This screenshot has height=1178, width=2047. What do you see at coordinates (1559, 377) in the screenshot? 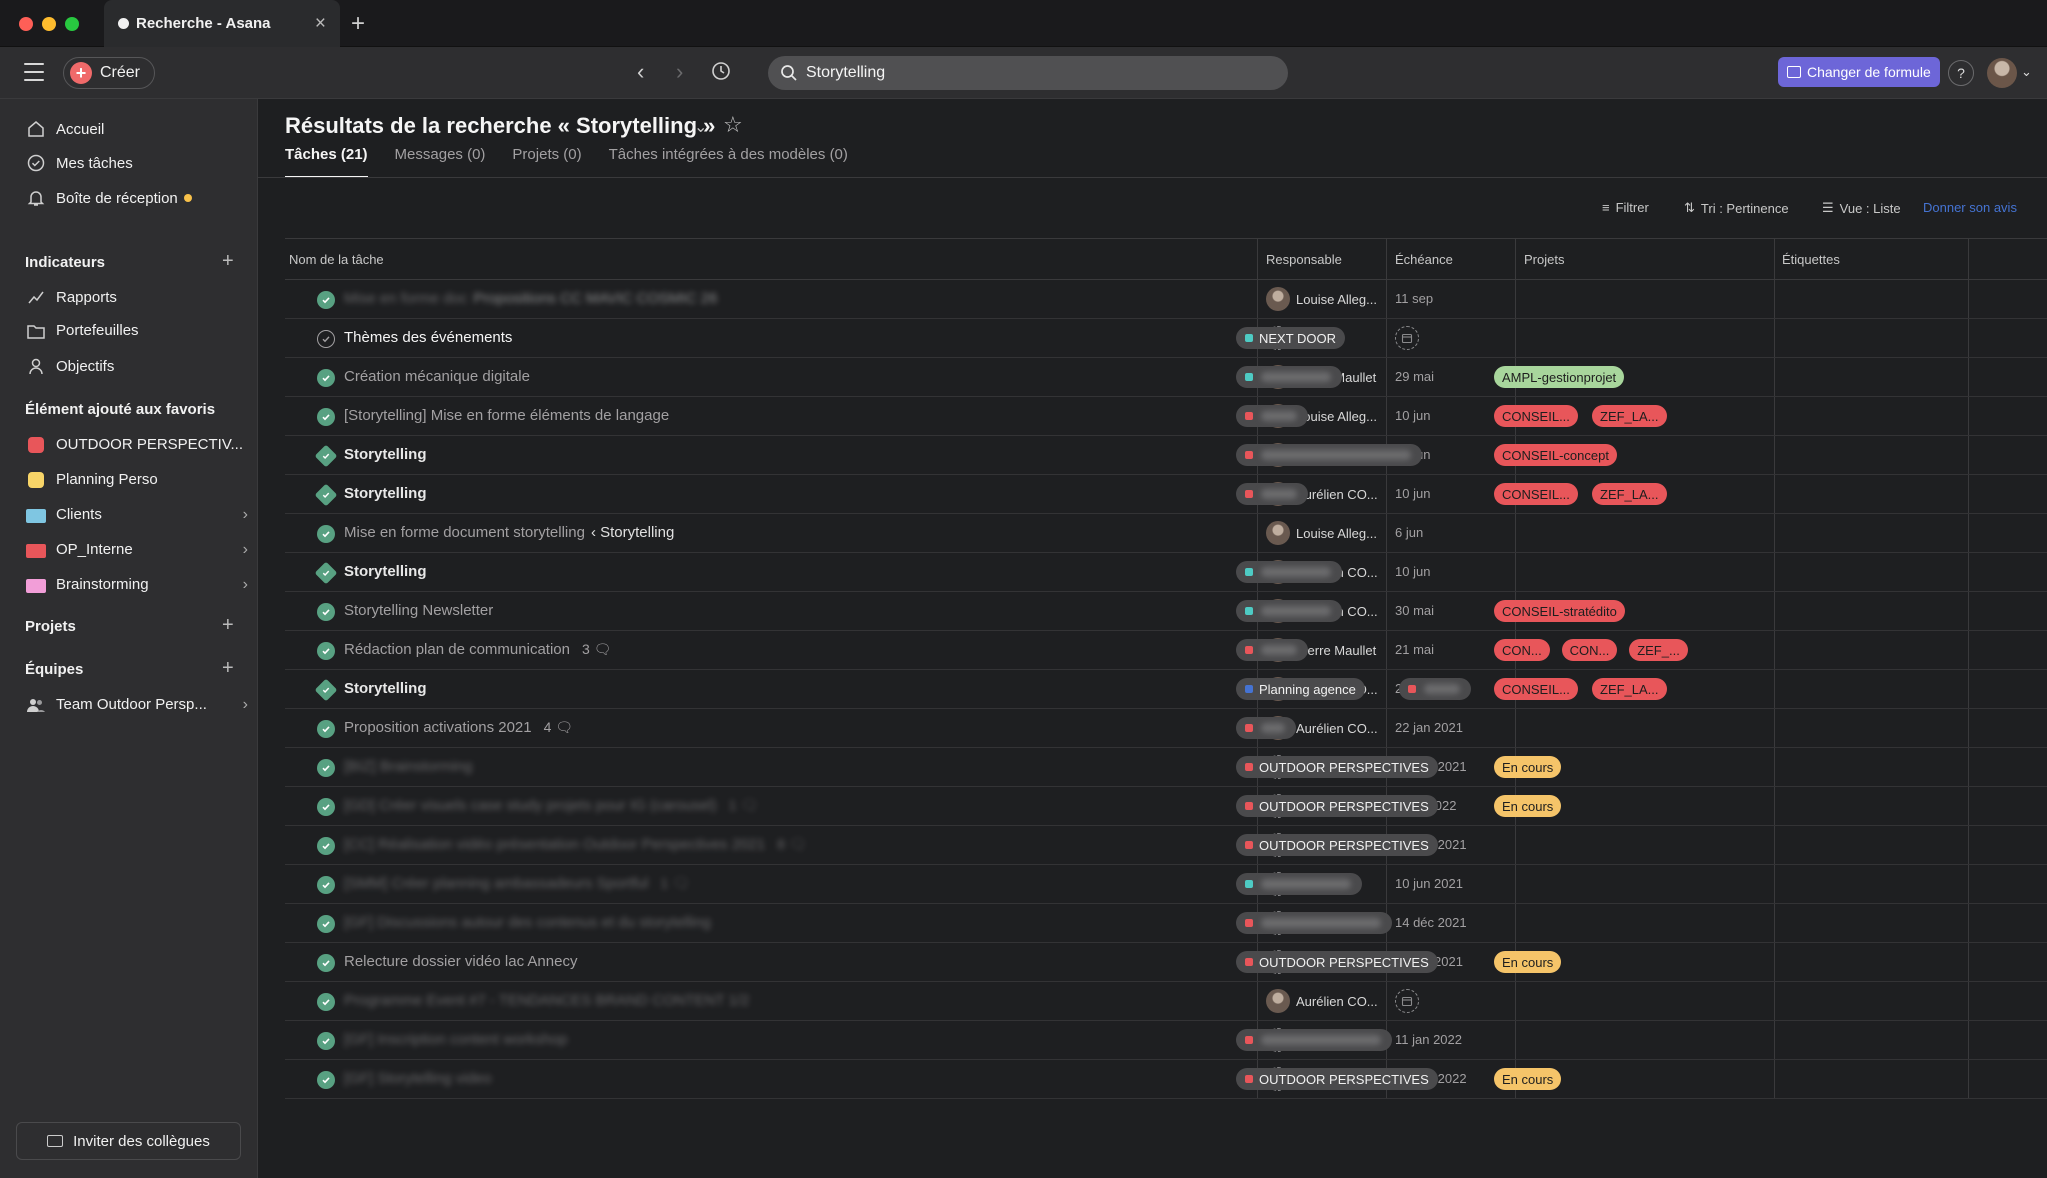
I see `tag-pill: AMPL-gestionprojet` at bounding box center [1559, 377].